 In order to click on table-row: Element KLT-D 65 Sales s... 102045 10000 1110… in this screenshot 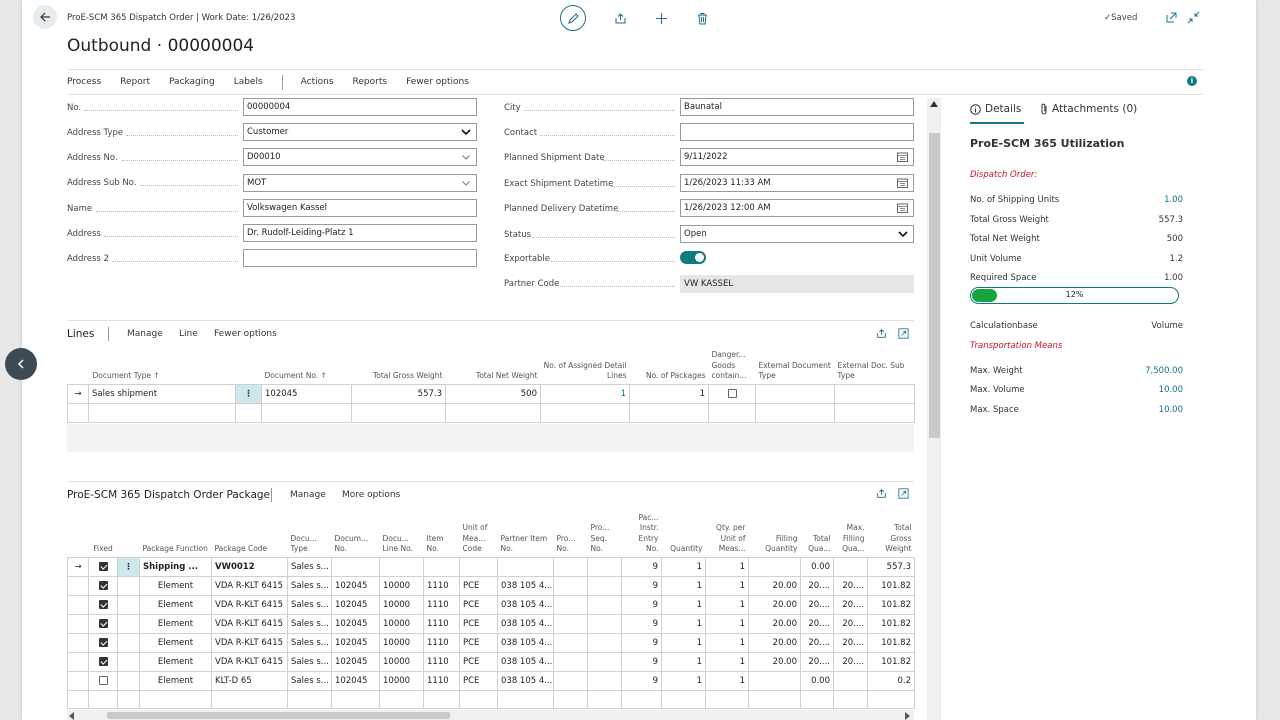, I will do `click(491, 680)`.